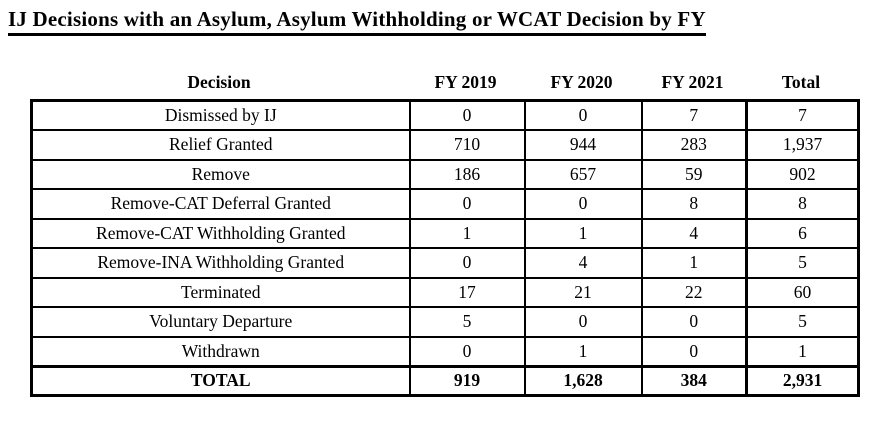 The image size is (878, 421). Describe the element at coordinates (694, 263) in the screenshot. I see `cell-fy2021: 1` at that location.